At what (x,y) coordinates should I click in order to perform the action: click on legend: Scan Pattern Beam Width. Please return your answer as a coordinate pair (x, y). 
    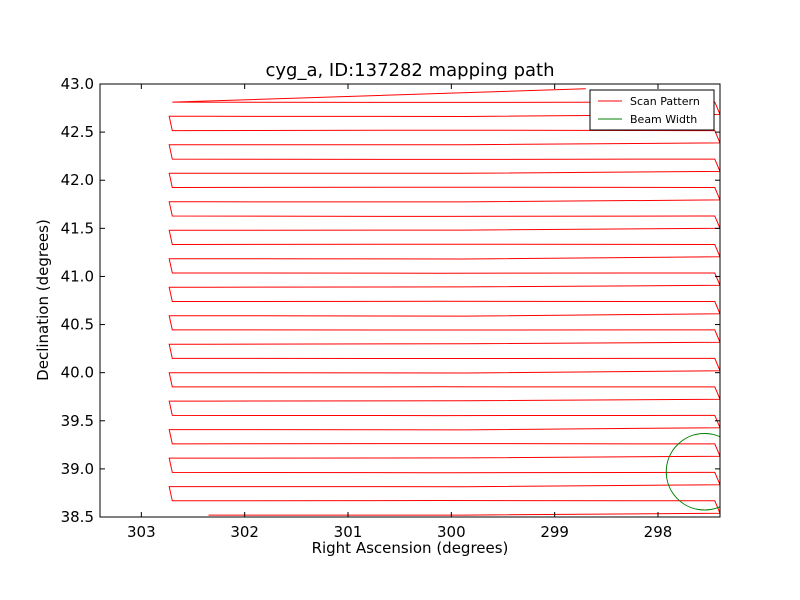
    Looking at the image, I should click on (652, 110).